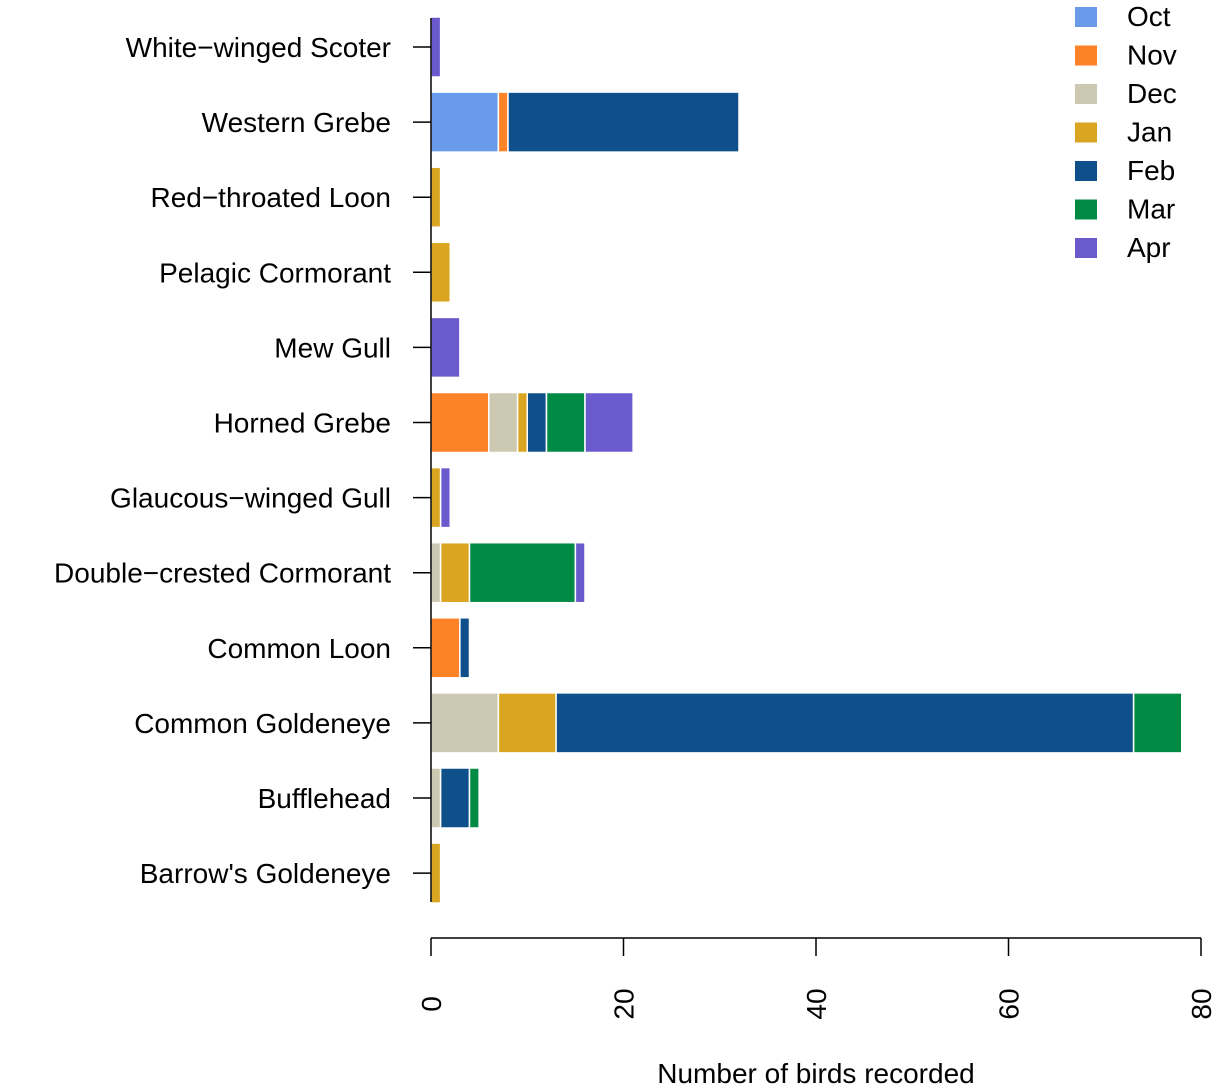 The height and width of the screenshot is (1087, 1223). I want to click on bar-horned-grebe-apr, so click(609, 422).